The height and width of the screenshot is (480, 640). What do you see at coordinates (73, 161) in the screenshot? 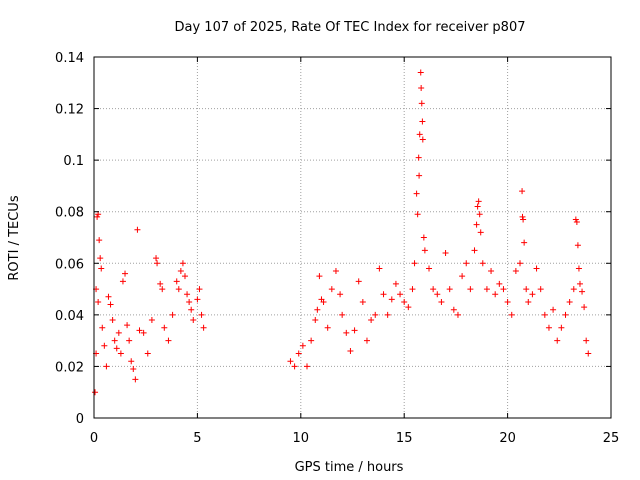
I see `y-tick-label: 0.1` at bounding box center [73, 161].